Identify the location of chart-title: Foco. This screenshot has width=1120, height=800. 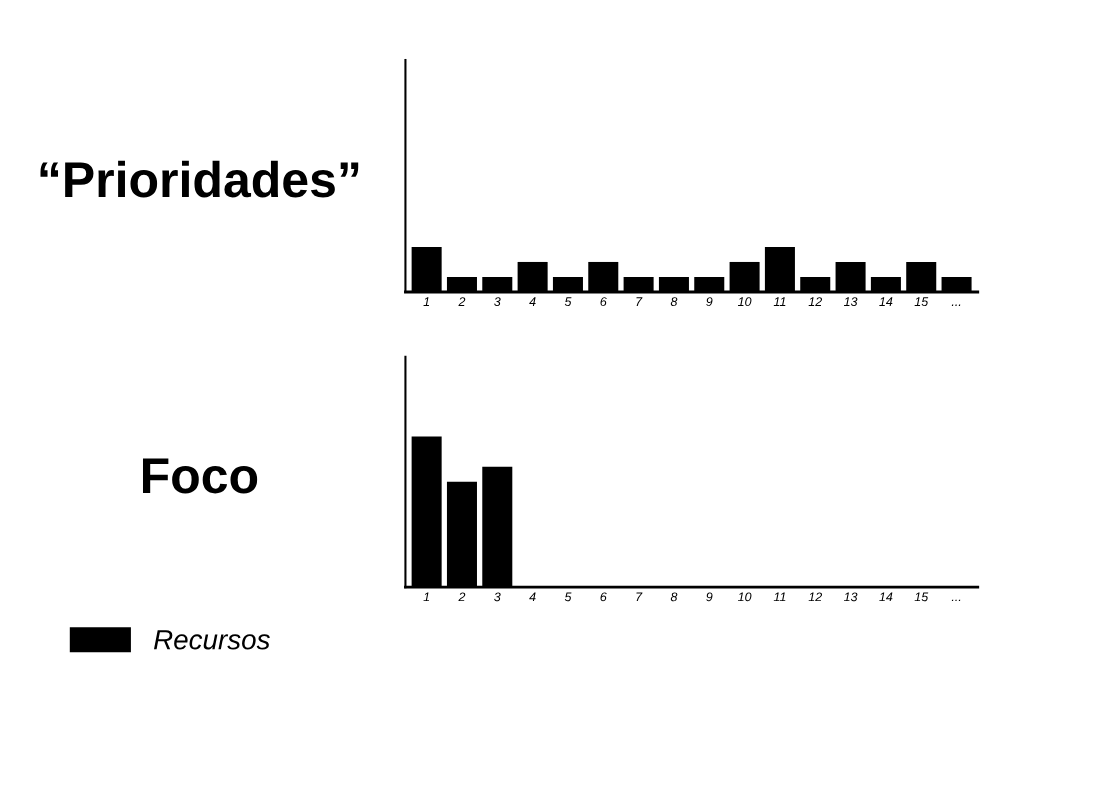
(200, 476).